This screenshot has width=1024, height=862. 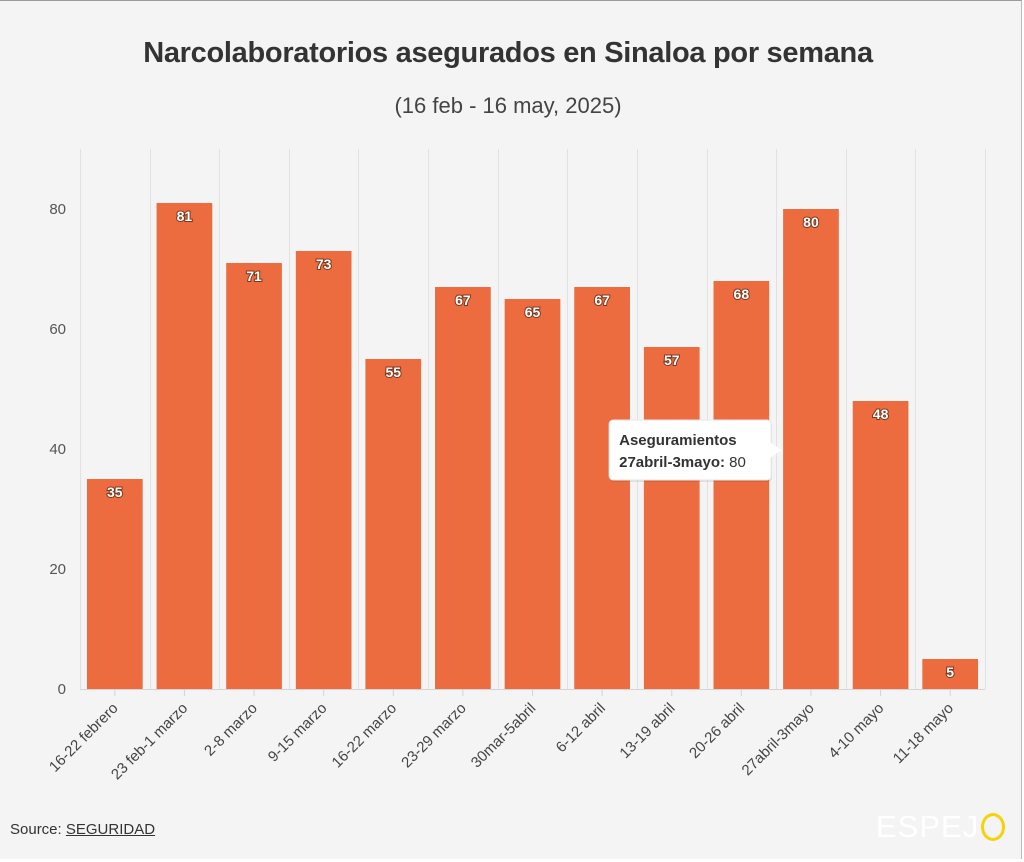 I want to click on source-link: SEGURIDAD, so click(x=110, y=829).